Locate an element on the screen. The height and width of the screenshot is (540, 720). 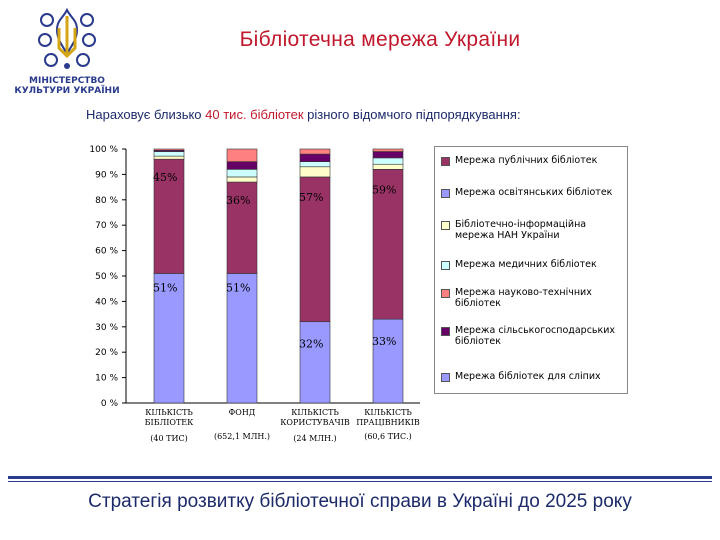
y-tick-label: 30 % is located at coordinates (106, 328).